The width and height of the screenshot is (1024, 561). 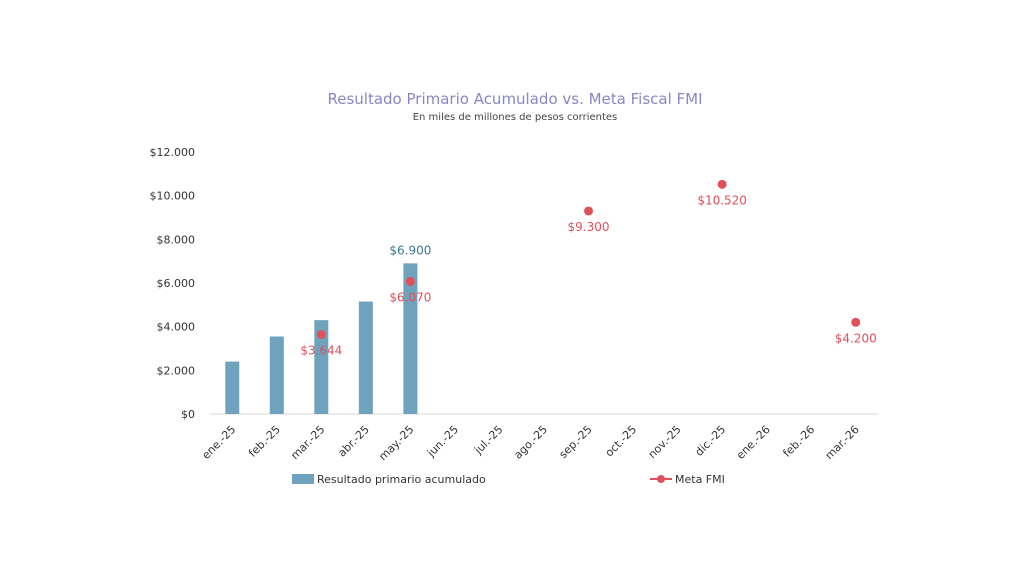 I want to click on y-tick-label: $12.000, so click(x=173, y=152).